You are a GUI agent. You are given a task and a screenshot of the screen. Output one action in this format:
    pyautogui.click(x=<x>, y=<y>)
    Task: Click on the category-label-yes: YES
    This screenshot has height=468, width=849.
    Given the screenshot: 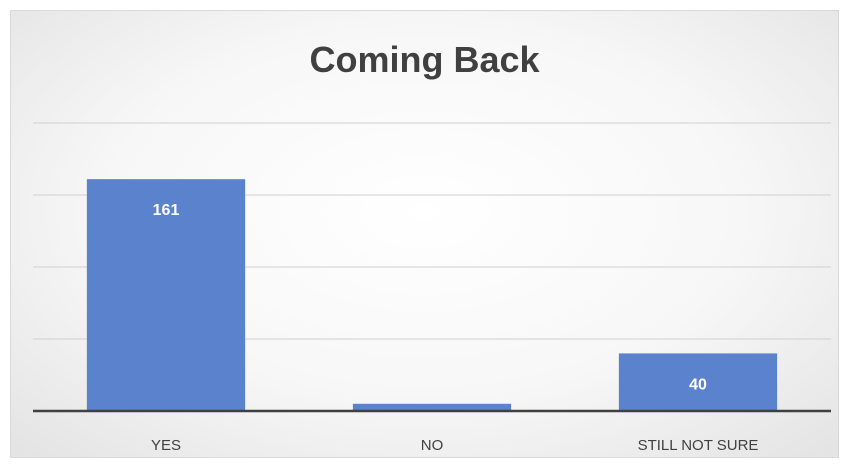 What is the action you would take?
    pyautogui.click(x=166, y=445)
    